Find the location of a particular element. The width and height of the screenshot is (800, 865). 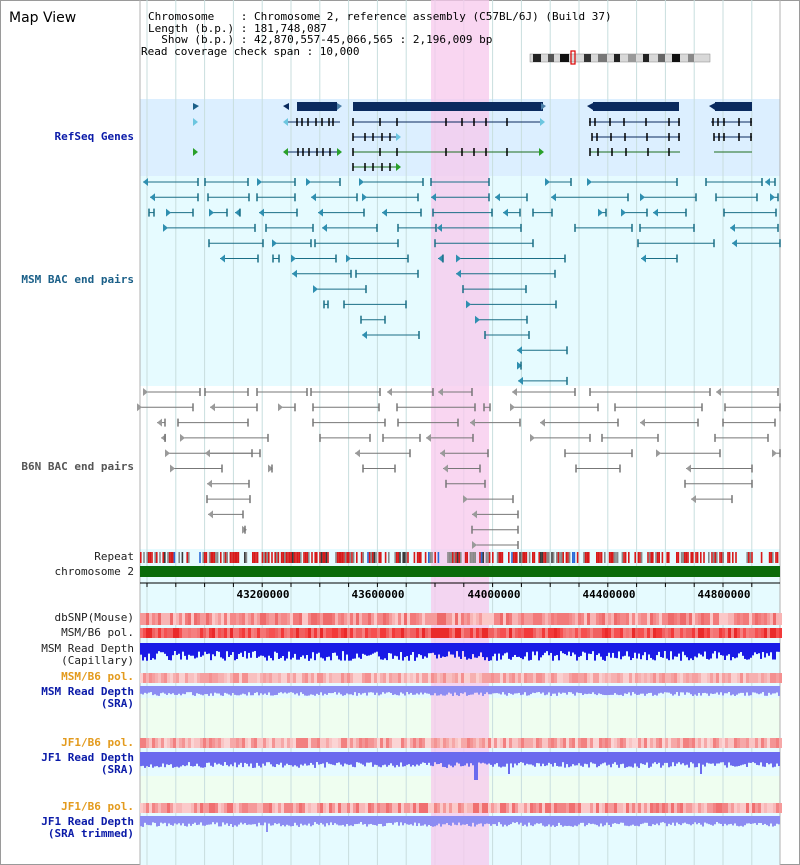

repeat-track is located at coordinates (459, 557).